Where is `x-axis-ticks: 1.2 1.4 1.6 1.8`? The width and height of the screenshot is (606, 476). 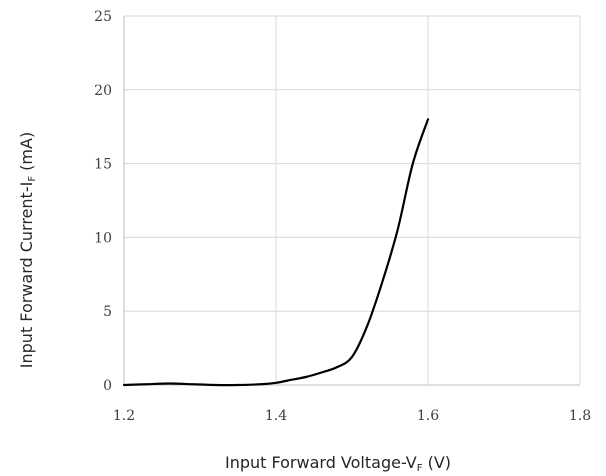 x-axis-ticks: 1.2 1.4 1.6 1.8 is located at coordinates (352, 416).